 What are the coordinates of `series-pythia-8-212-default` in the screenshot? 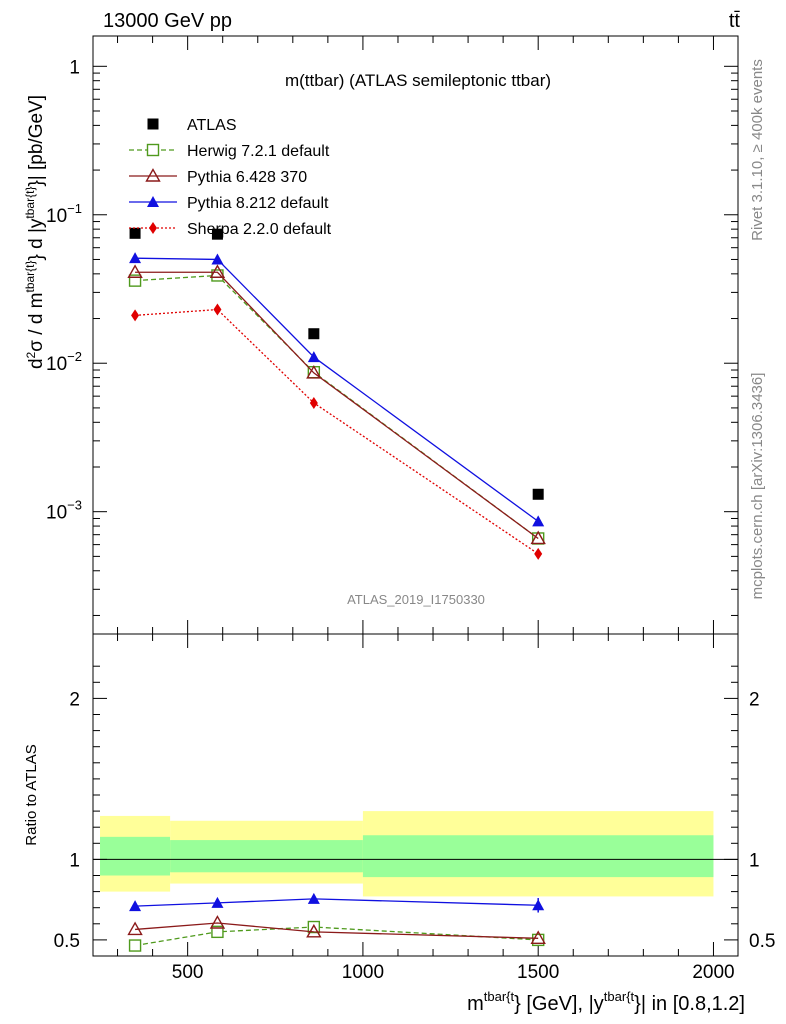 It's located at (337, 389).